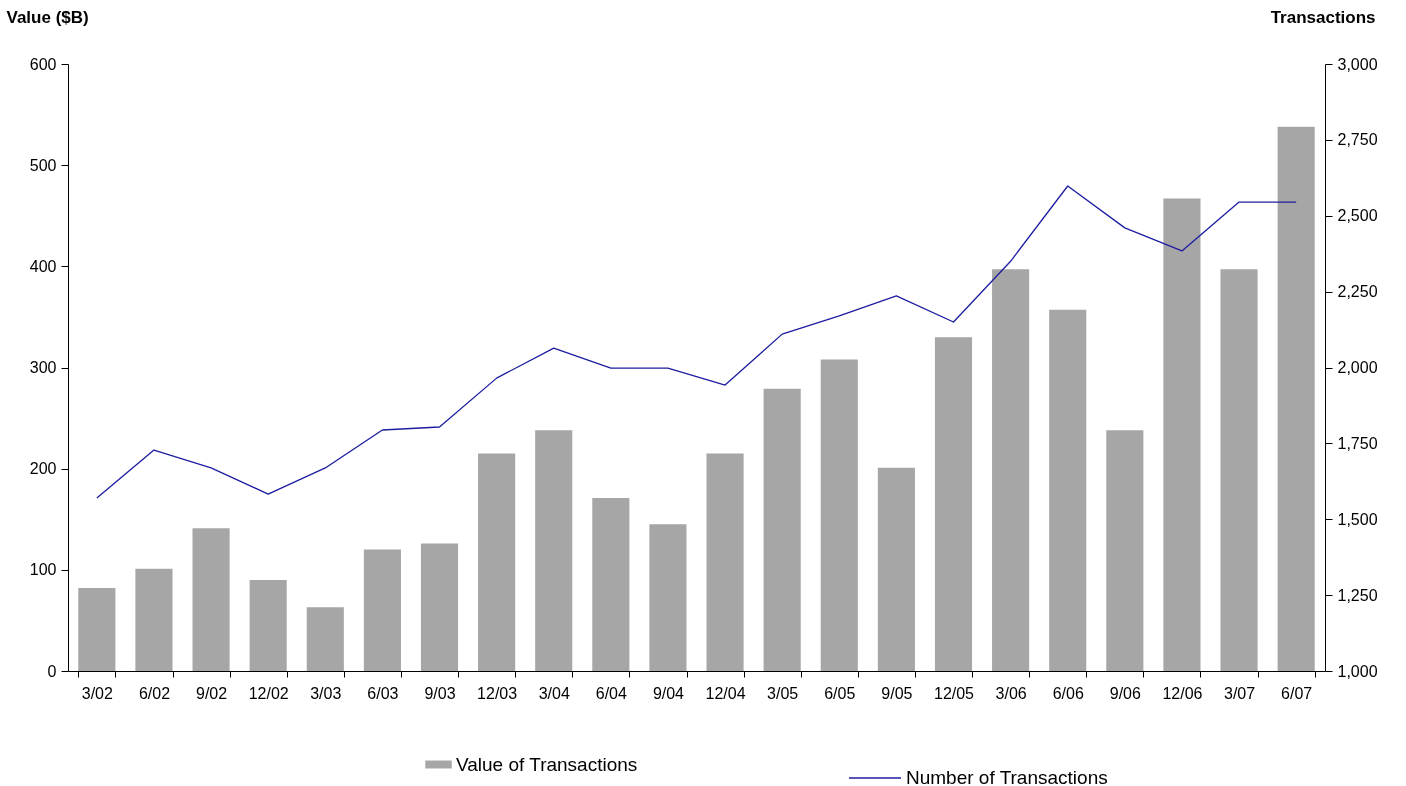 This screenshot has height=786, width=1406. What do you see at coordinates (211, 693) in the screenshot?
I see `x-tick-label: 9/02` at bounding box center [211, 693].